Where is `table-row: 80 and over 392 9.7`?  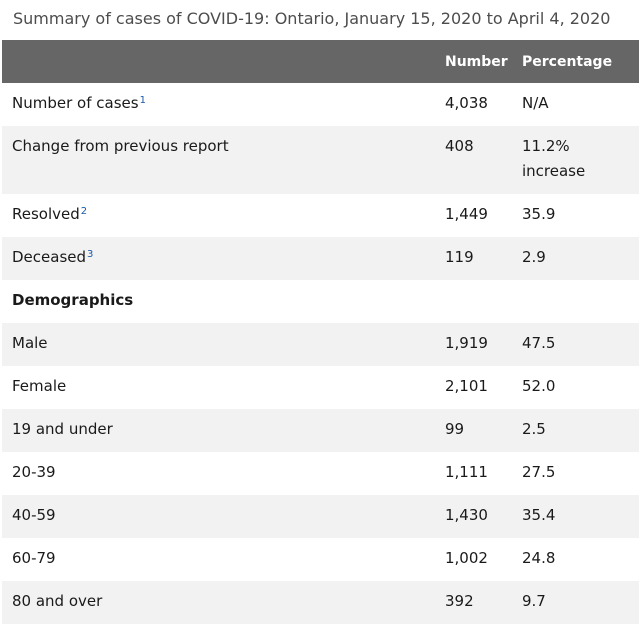 table-row: 80 and over 392 9.7 is located at coordinates (320, 602).